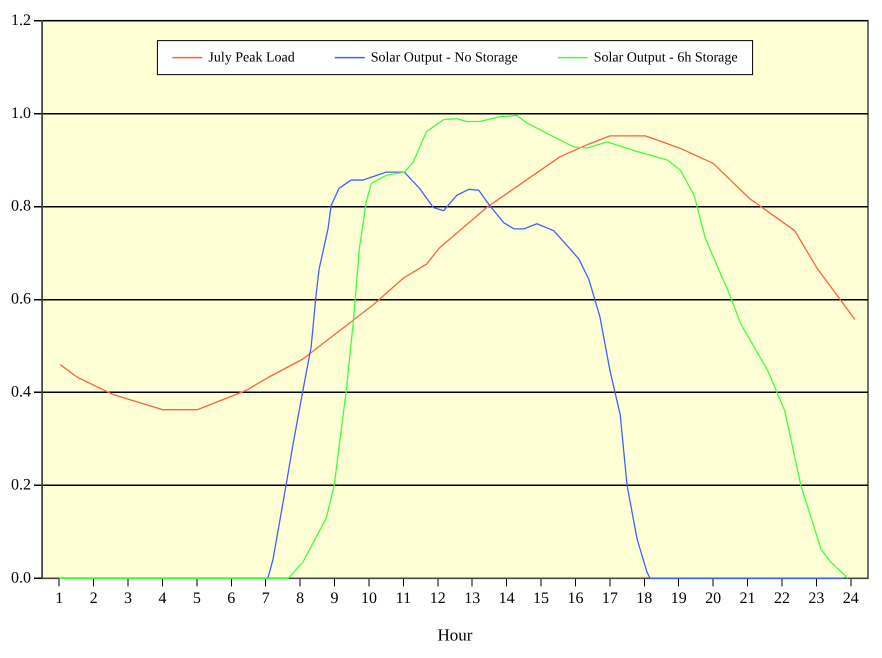 Image resolution: width=882 pixels, height=658 pixels. Describe the element at coordinates (541, 599) in the screenshot. I see `x-tick-label: 15` at that location.